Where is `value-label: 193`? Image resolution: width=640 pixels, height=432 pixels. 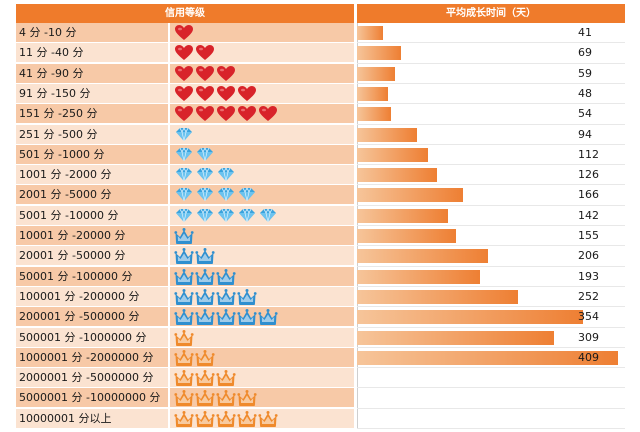 value-label: 193 is located at coordinates (588, 276).